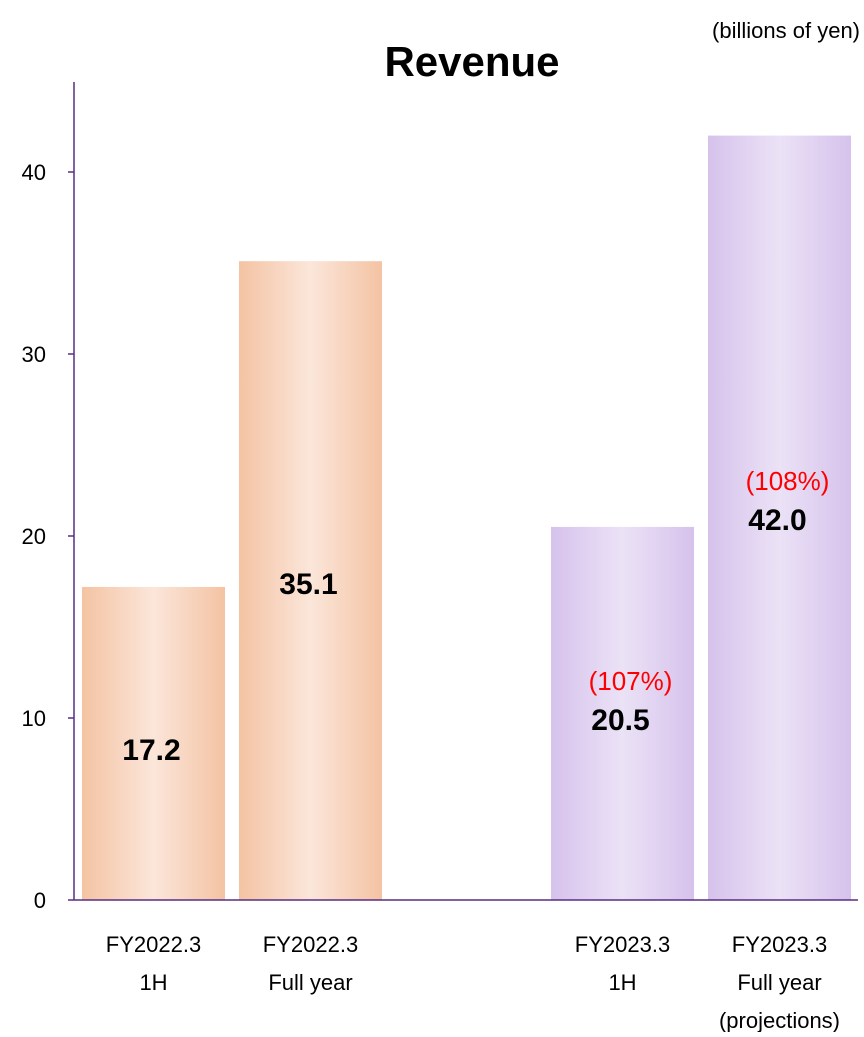  What do you see at coordinates (34, 536) in the screenshot?
I see `y-tick-label: 20` at bounding box center [34, 536].